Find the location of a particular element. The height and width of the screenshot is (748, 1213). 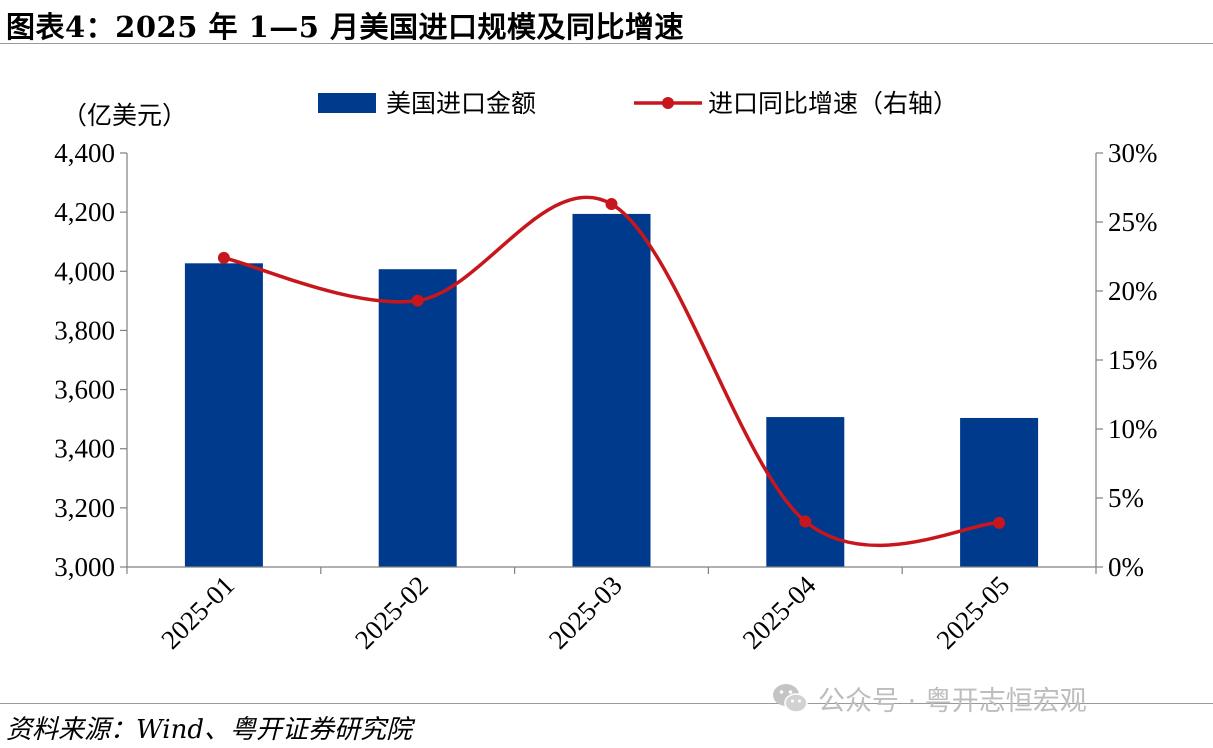

watermark-text: 公众号 · 粤开志恒宏观 is located at coordinates (952, 701).